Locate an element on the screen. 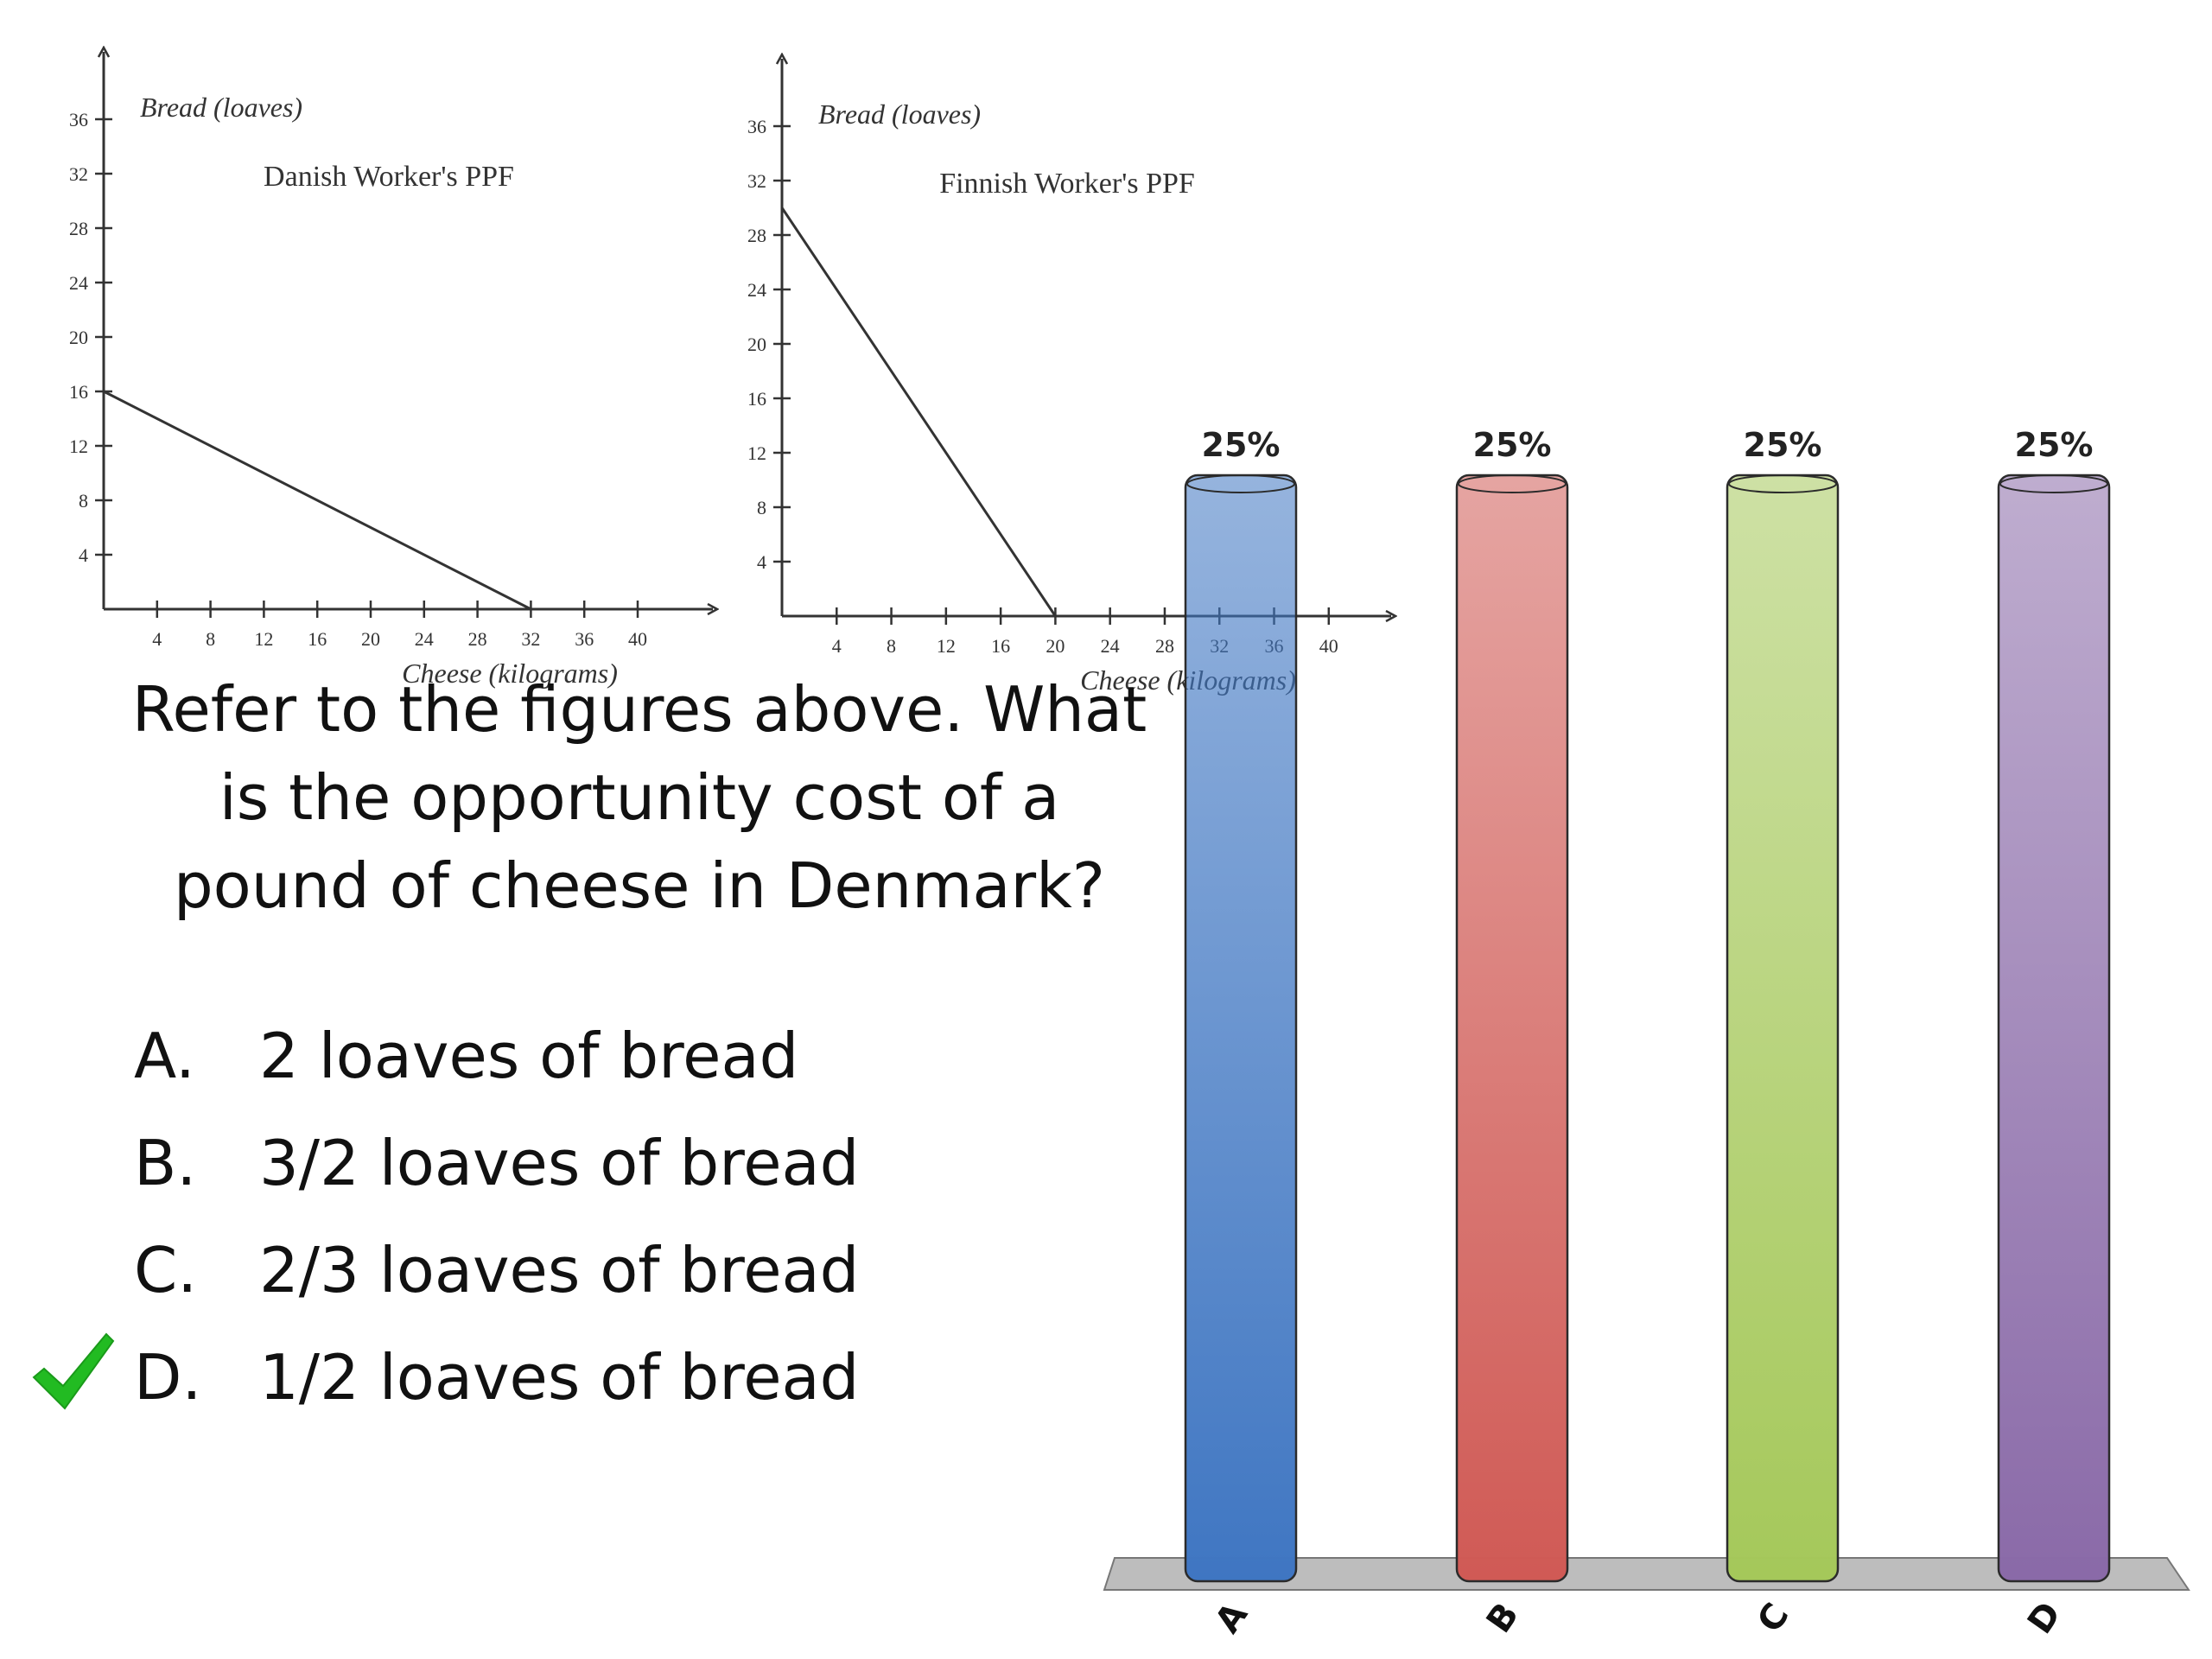 Image resolution: width=2212 pixels, height=1659 pixels. bar-category-label: D is located at coordinates (2044, 1618).